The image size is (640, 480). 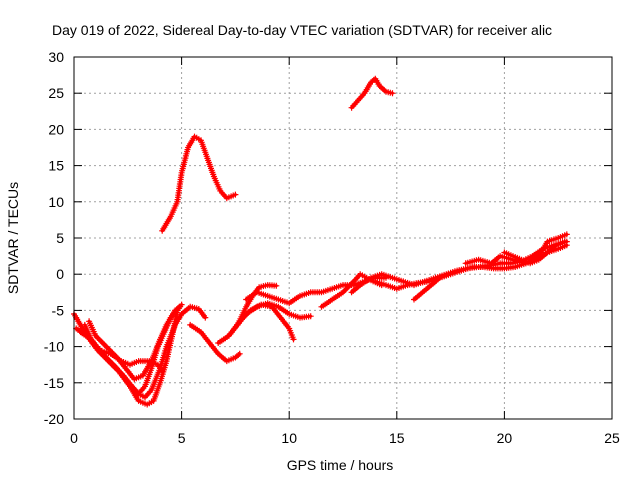 What do you see at coordinates (56, 202) in the screenshot?
I see `y-tick-label: 10` at bounding box center [56, 202].